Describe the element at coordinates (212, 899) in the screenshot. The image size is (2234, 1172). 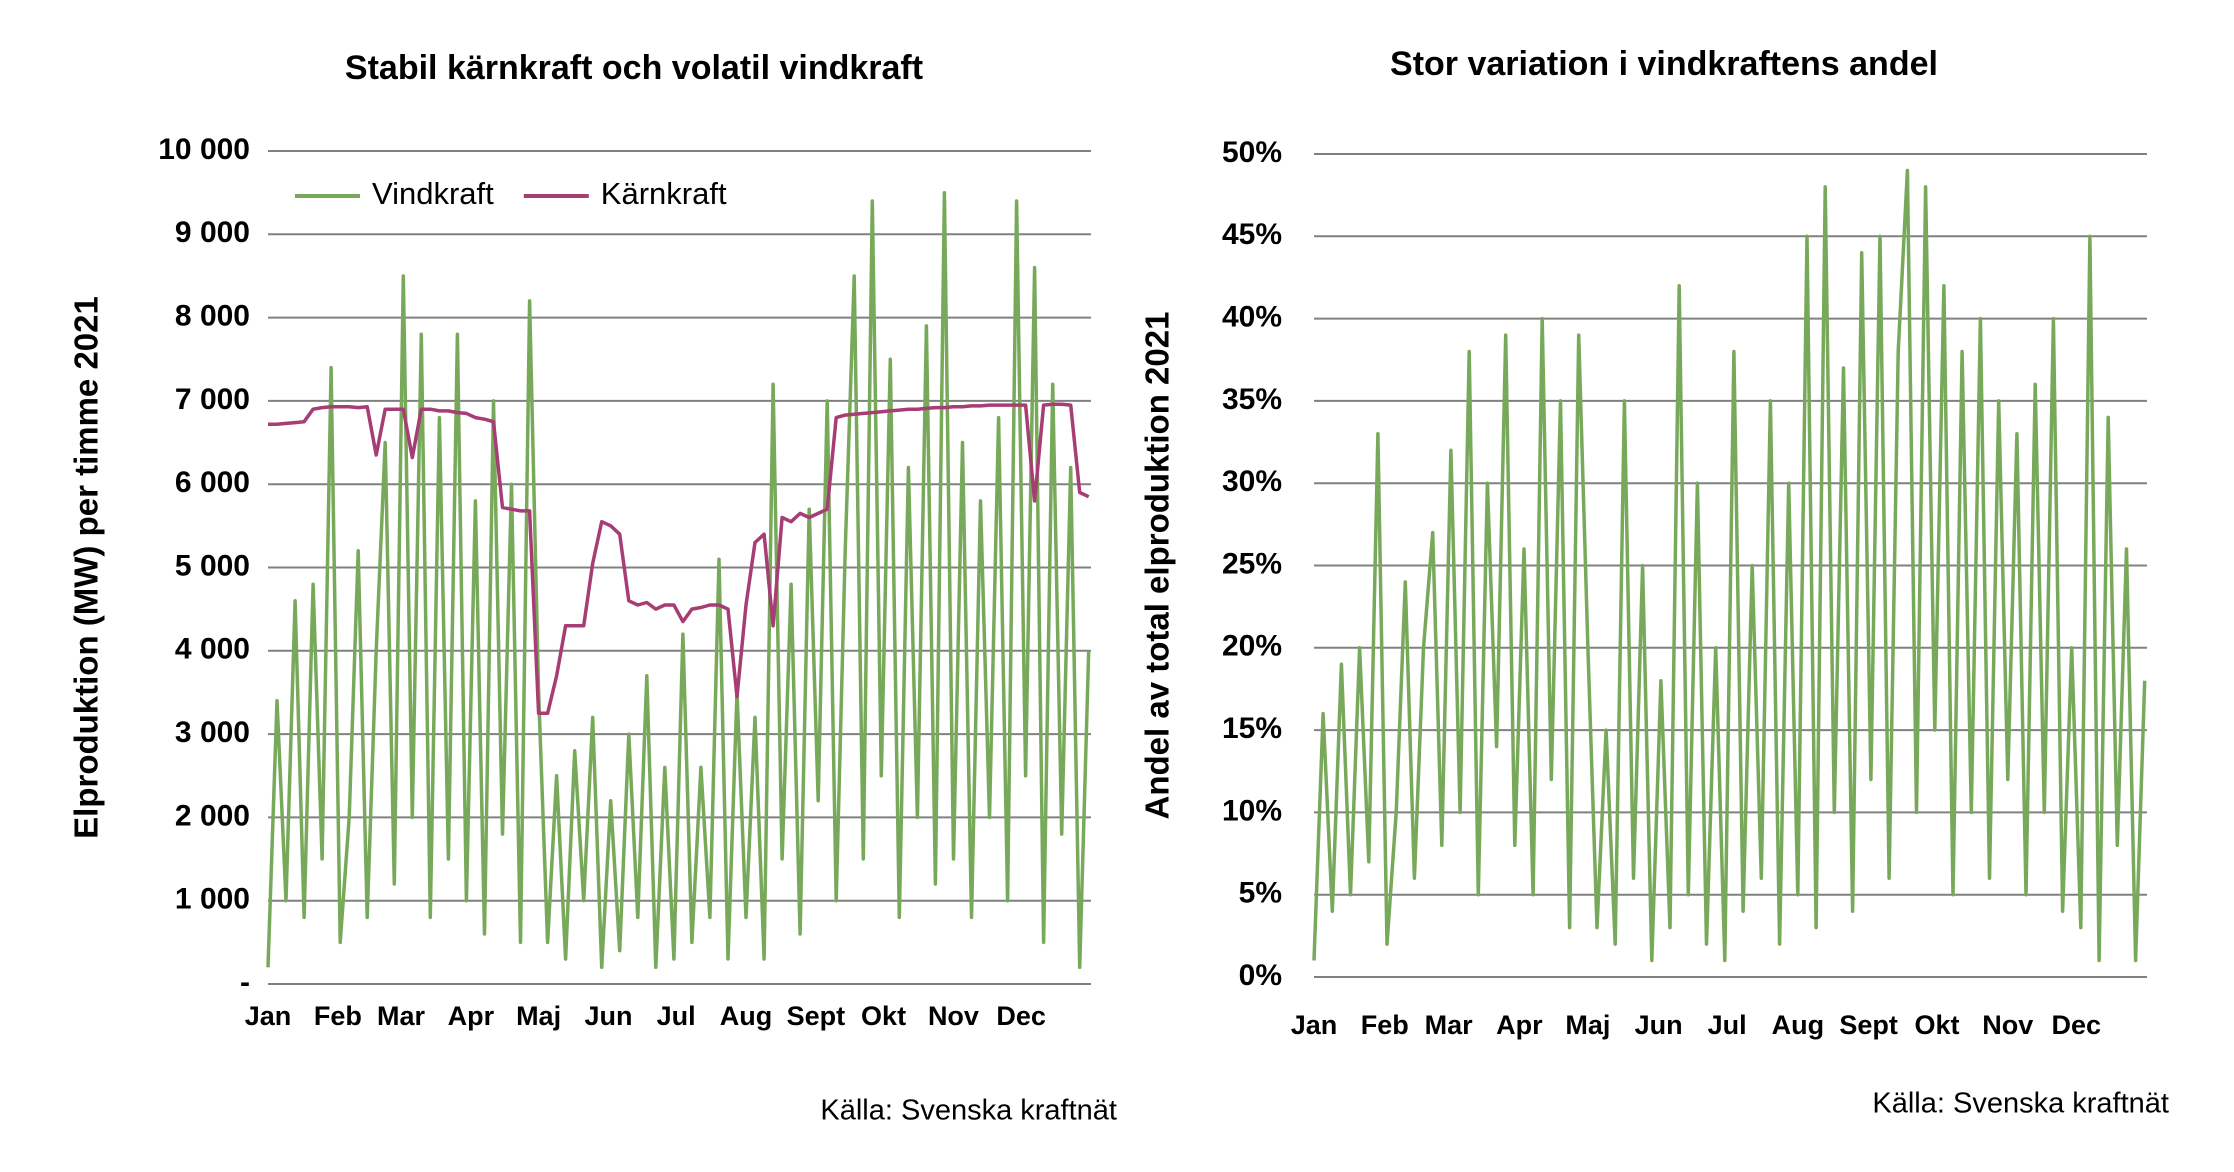
I see `y-tick-label: 1 000` at that location.